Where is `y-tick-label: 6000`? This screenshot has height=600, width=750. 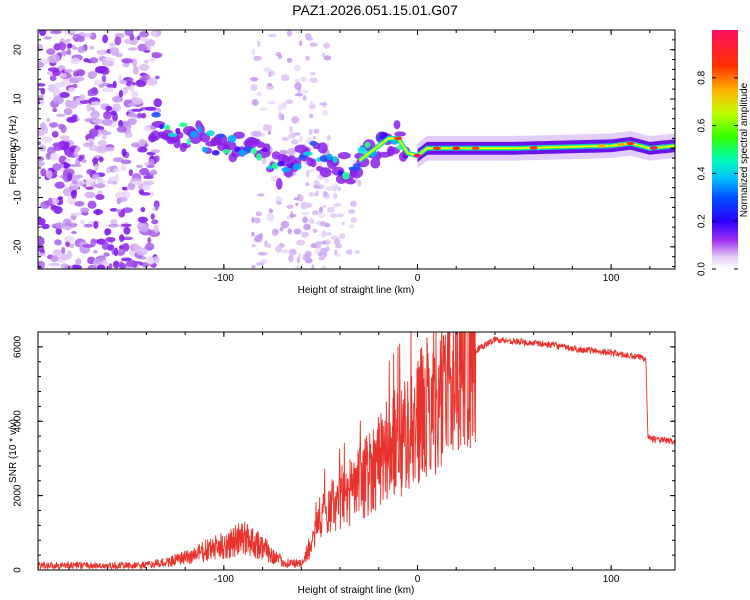
y-tick-label: 6000 is located at coordinates (18, 346).